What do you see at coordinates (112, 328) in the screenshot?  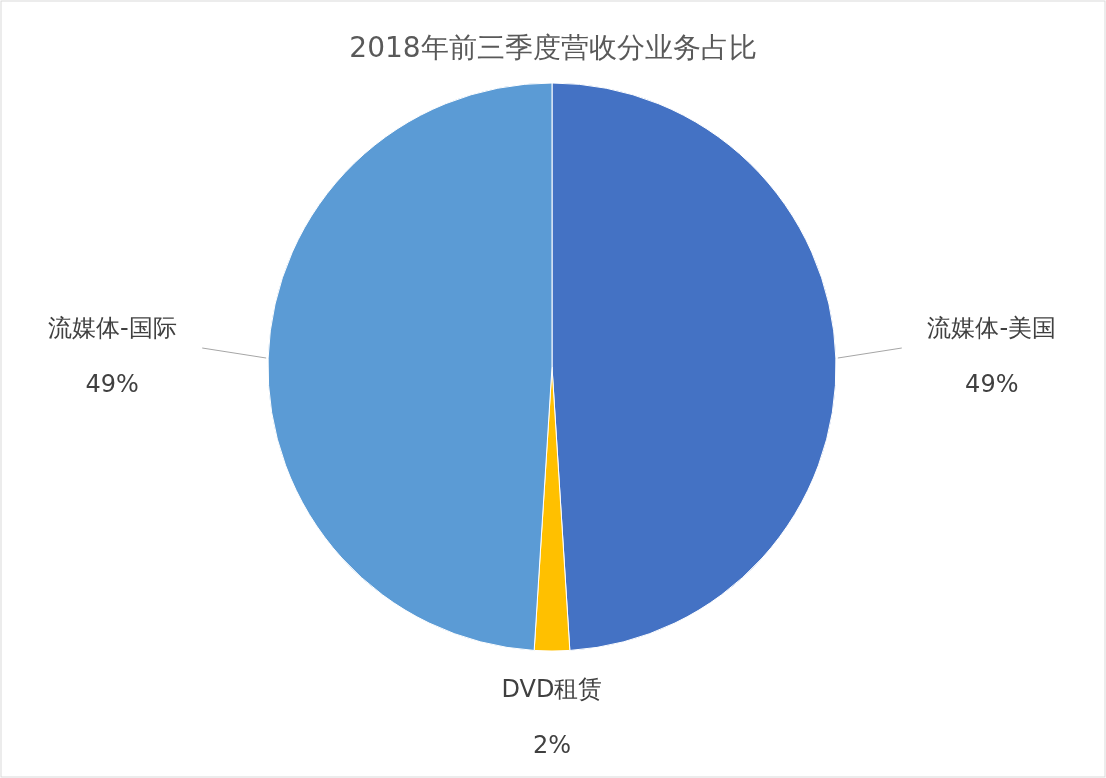 I see `slice-label: 流媒体-国际` at bounding box center [112, 328].